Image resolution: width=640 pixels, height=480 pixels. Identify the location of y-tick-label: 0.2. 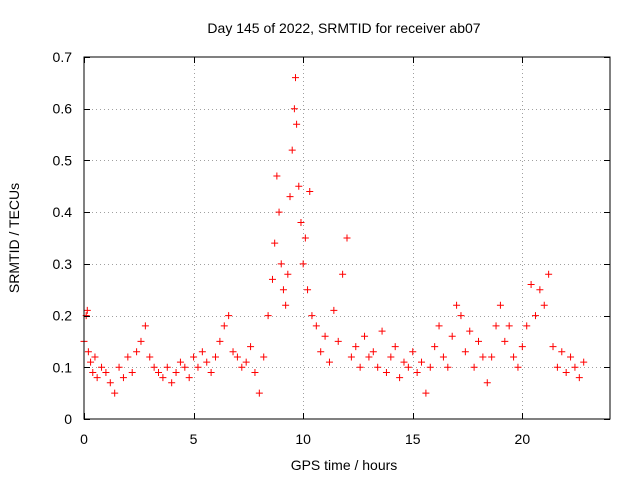
(63, 316).